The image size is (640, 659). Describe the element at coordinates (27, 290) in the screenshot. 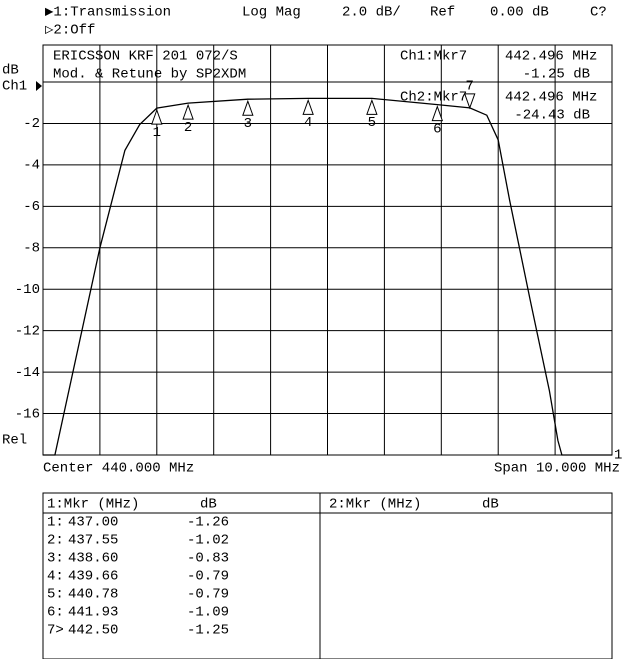

I see `y-tick-label: -10` at that location.